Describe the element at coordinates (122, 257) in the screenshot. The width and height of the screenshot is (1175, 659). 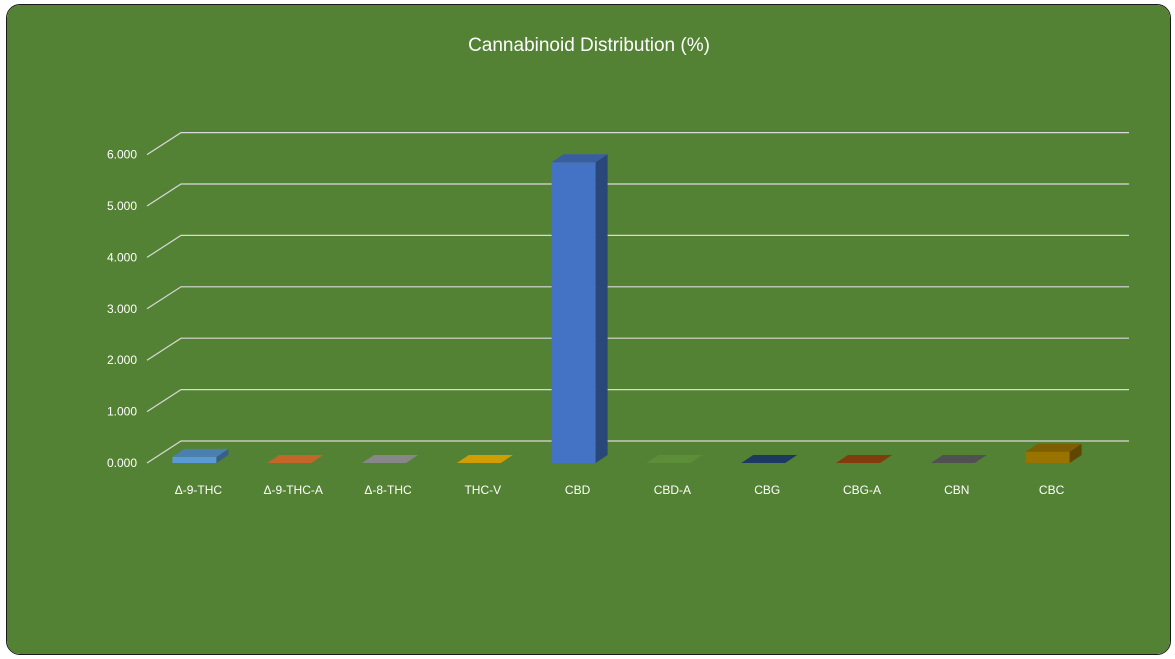
I see `y-tick-label: 4.000` at that location.